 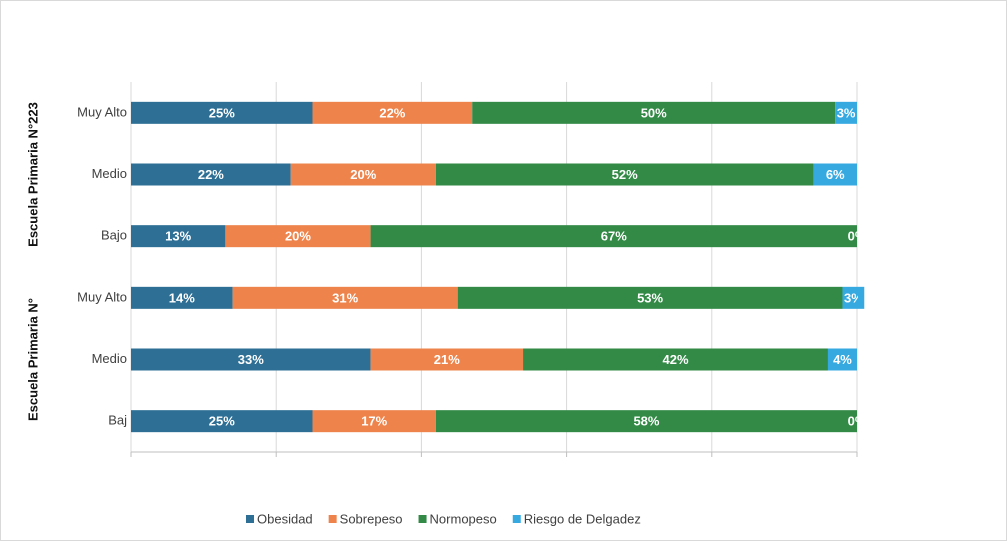 I want to click on legend-label: Riesgo de Delgadez, so click(x=582, y=518).